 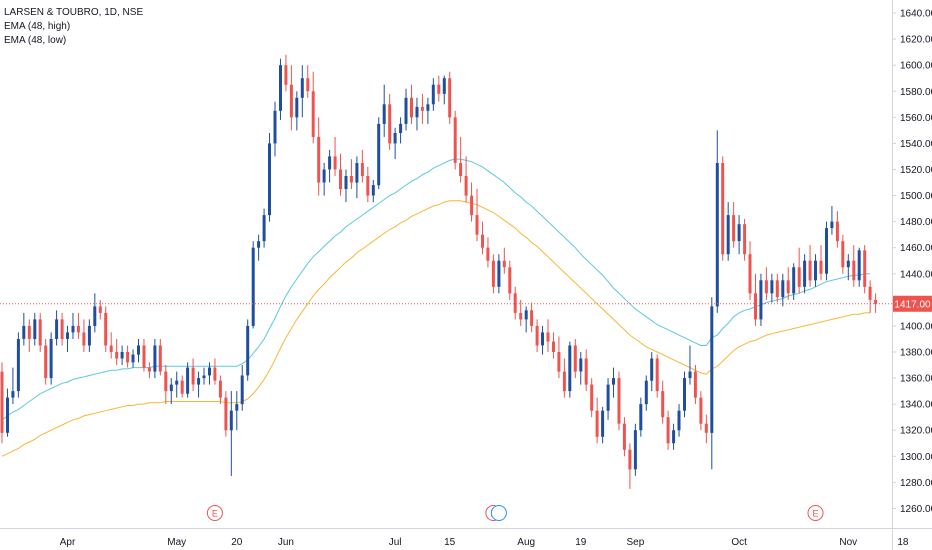 I want to click on event-markers: EEE, so click(x=515, y=513).